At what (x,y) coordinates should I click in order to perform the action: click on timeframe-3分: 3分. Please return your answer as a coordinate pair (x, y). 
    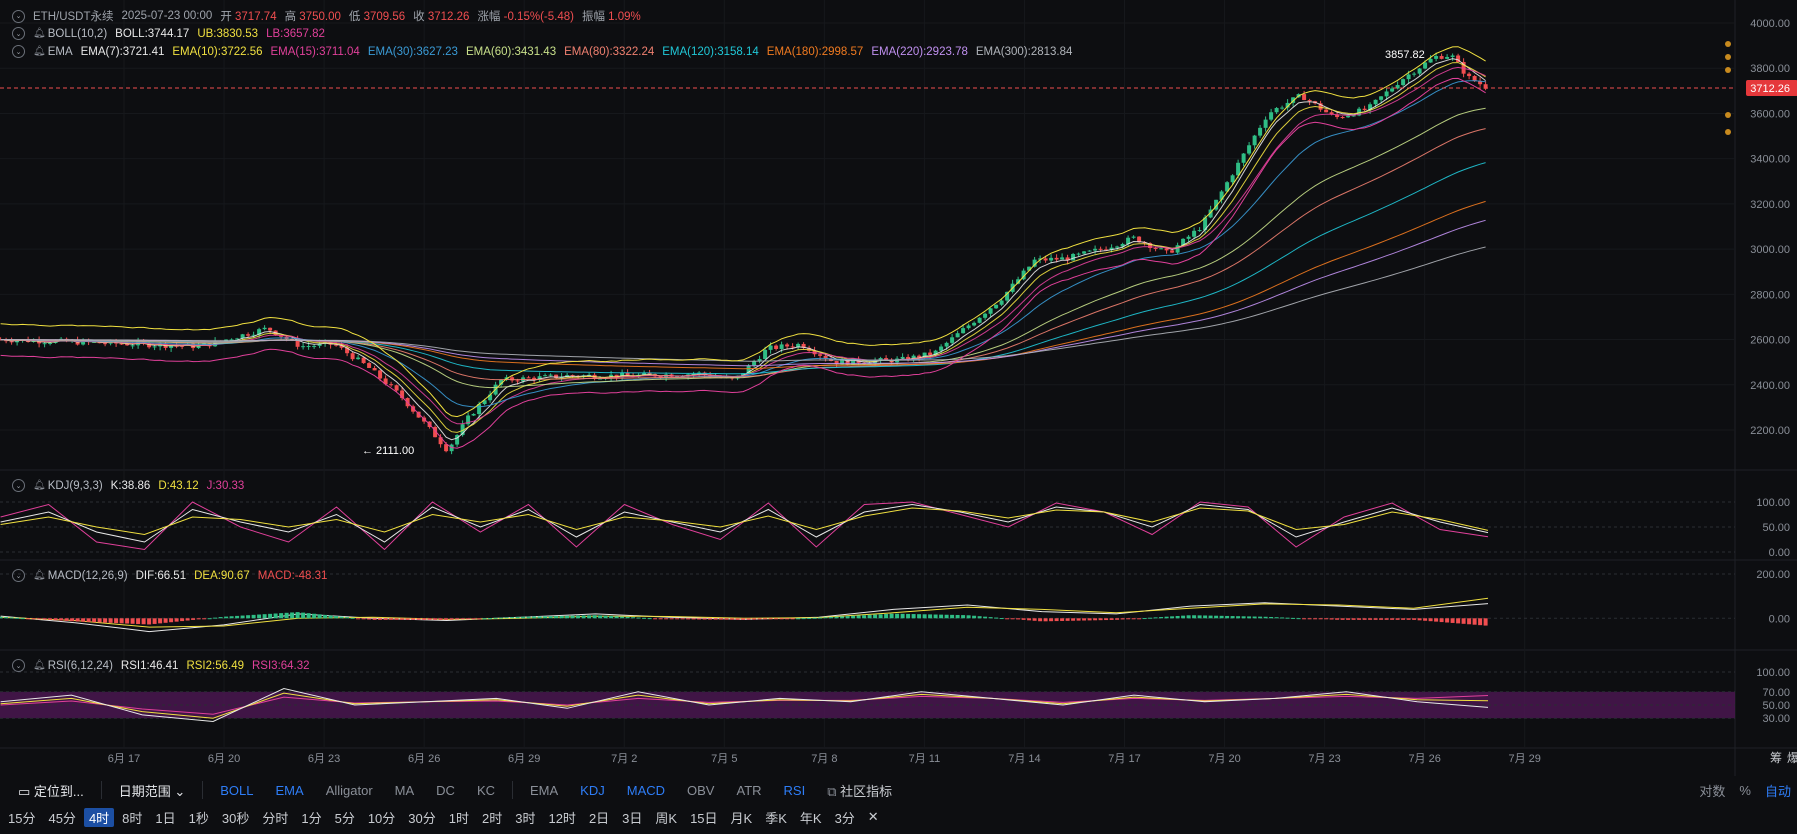
    Looking at the image, I should click on (844, 818).